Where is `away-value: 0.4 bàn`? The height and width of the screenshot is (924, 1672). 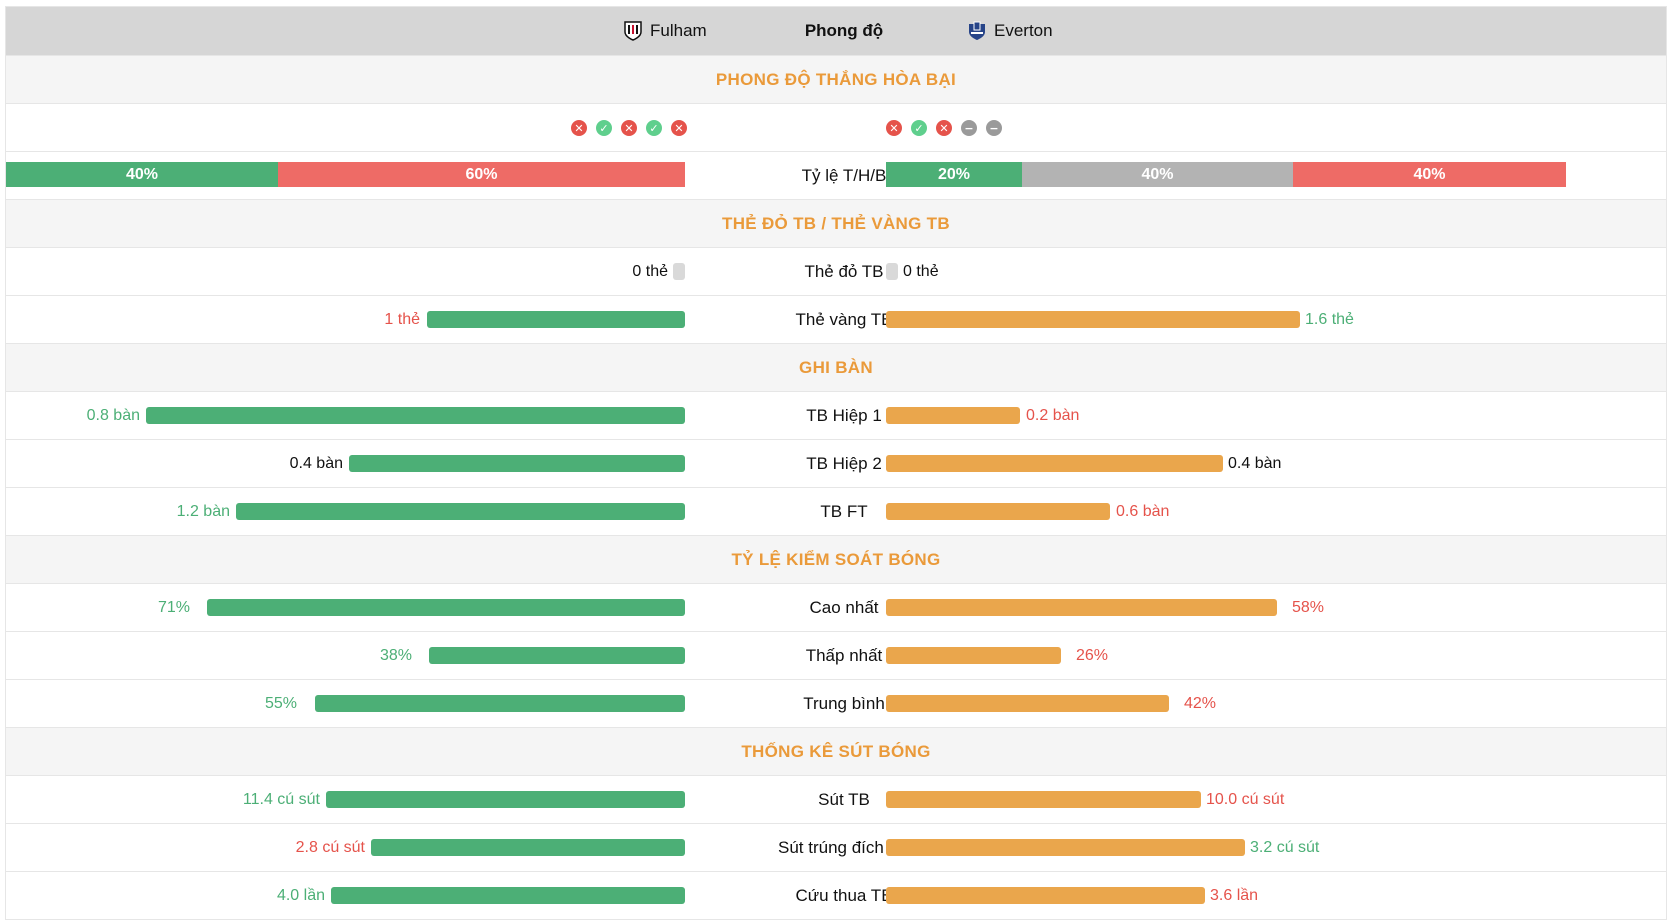 away-value: 0.4 bàn is located at coordinates (1255, 463).